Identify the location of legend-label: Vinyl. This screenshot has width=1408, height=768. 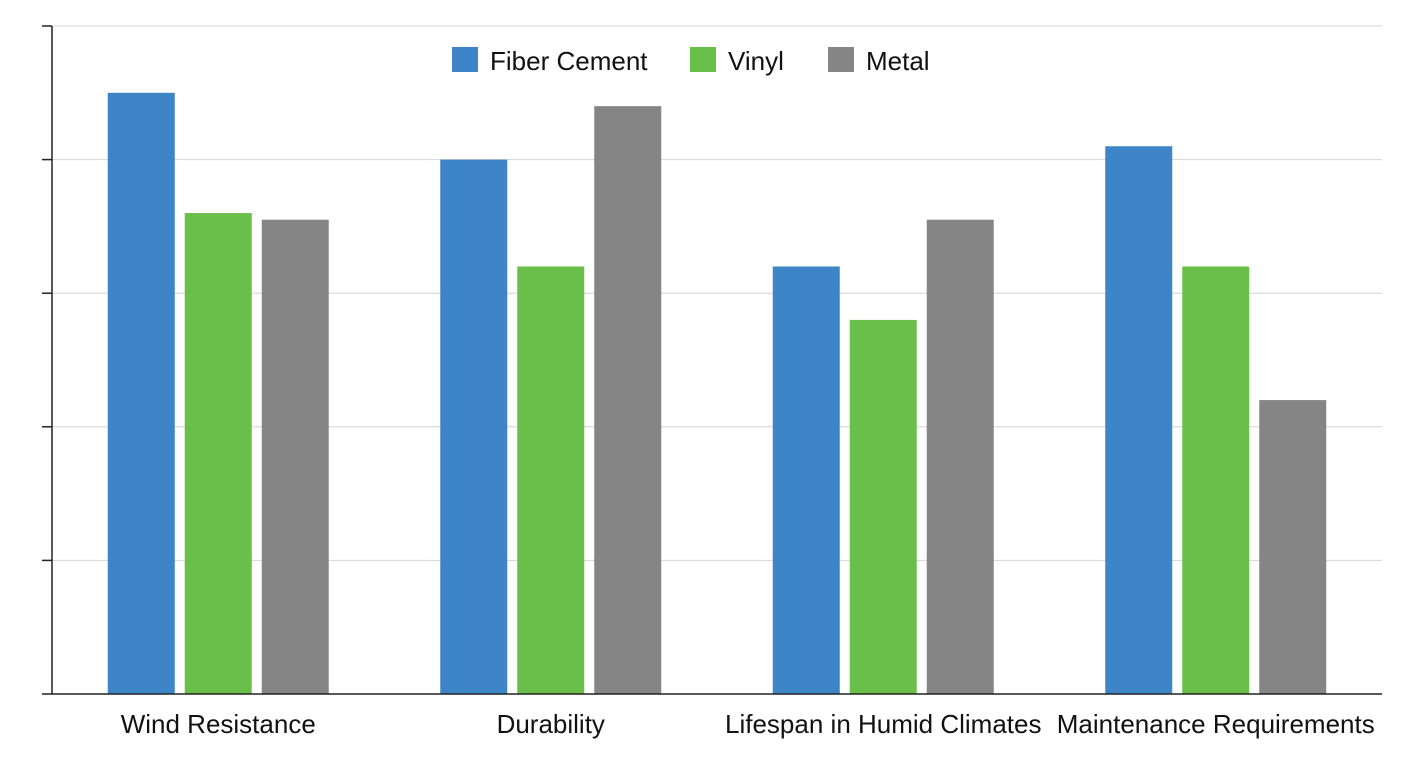
(756, 61).